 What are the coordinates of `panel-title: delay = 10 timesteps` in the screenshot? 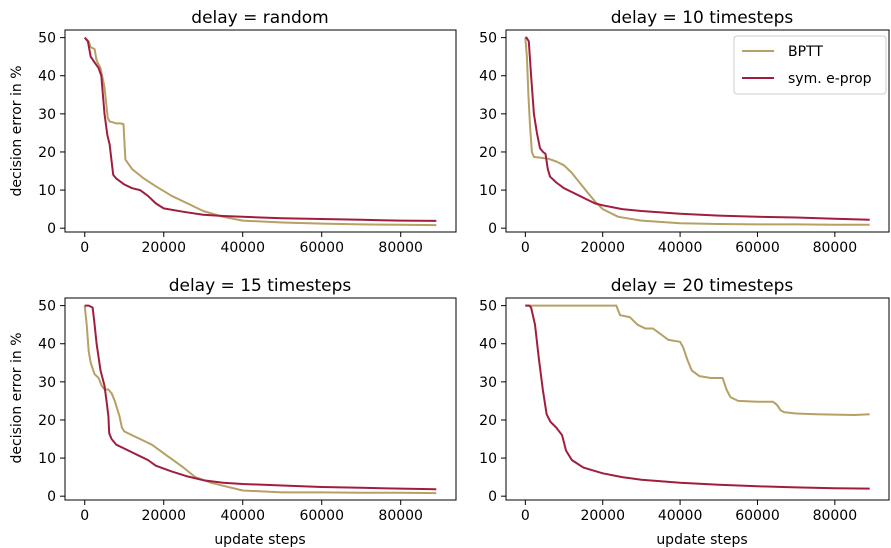 It's located at (702, 18).